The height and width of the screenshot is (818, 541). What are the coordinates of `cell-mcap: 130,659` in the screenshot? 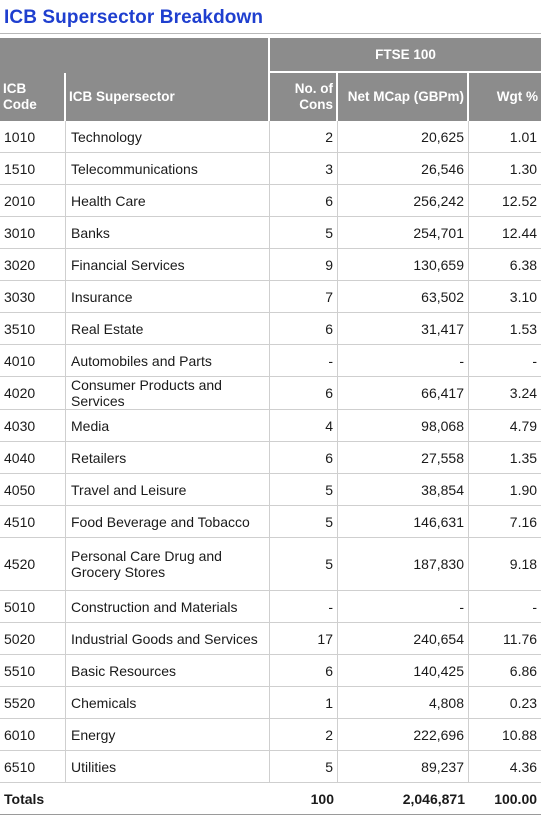 It's located at (403, 265).